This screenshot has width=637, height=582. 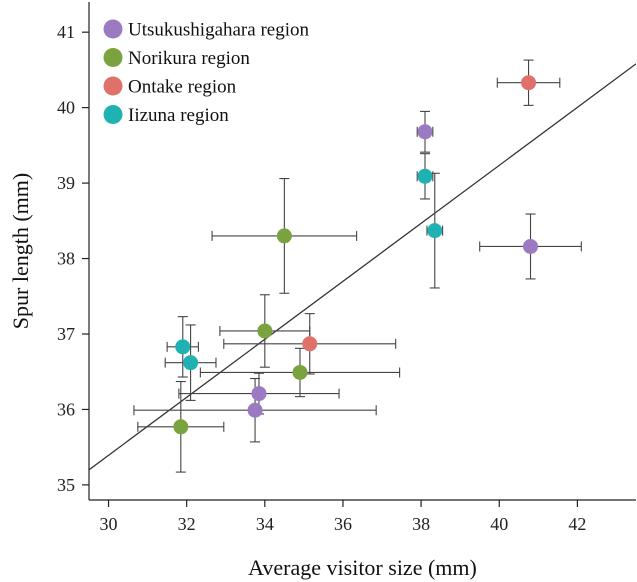 What do you see at coordinates (182, 87) in the screenshot?
I see `legend-label-ontake: Ontake region` at bounding box center [182, 87].